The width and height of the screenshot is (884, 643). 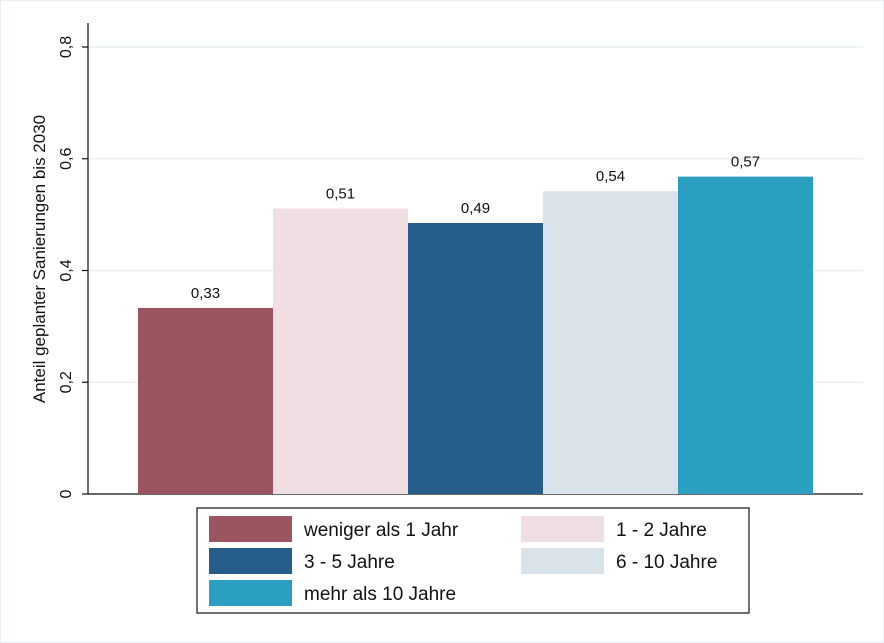 I want to click on bar-value-label: 0,49, so click(x=475, y=208).